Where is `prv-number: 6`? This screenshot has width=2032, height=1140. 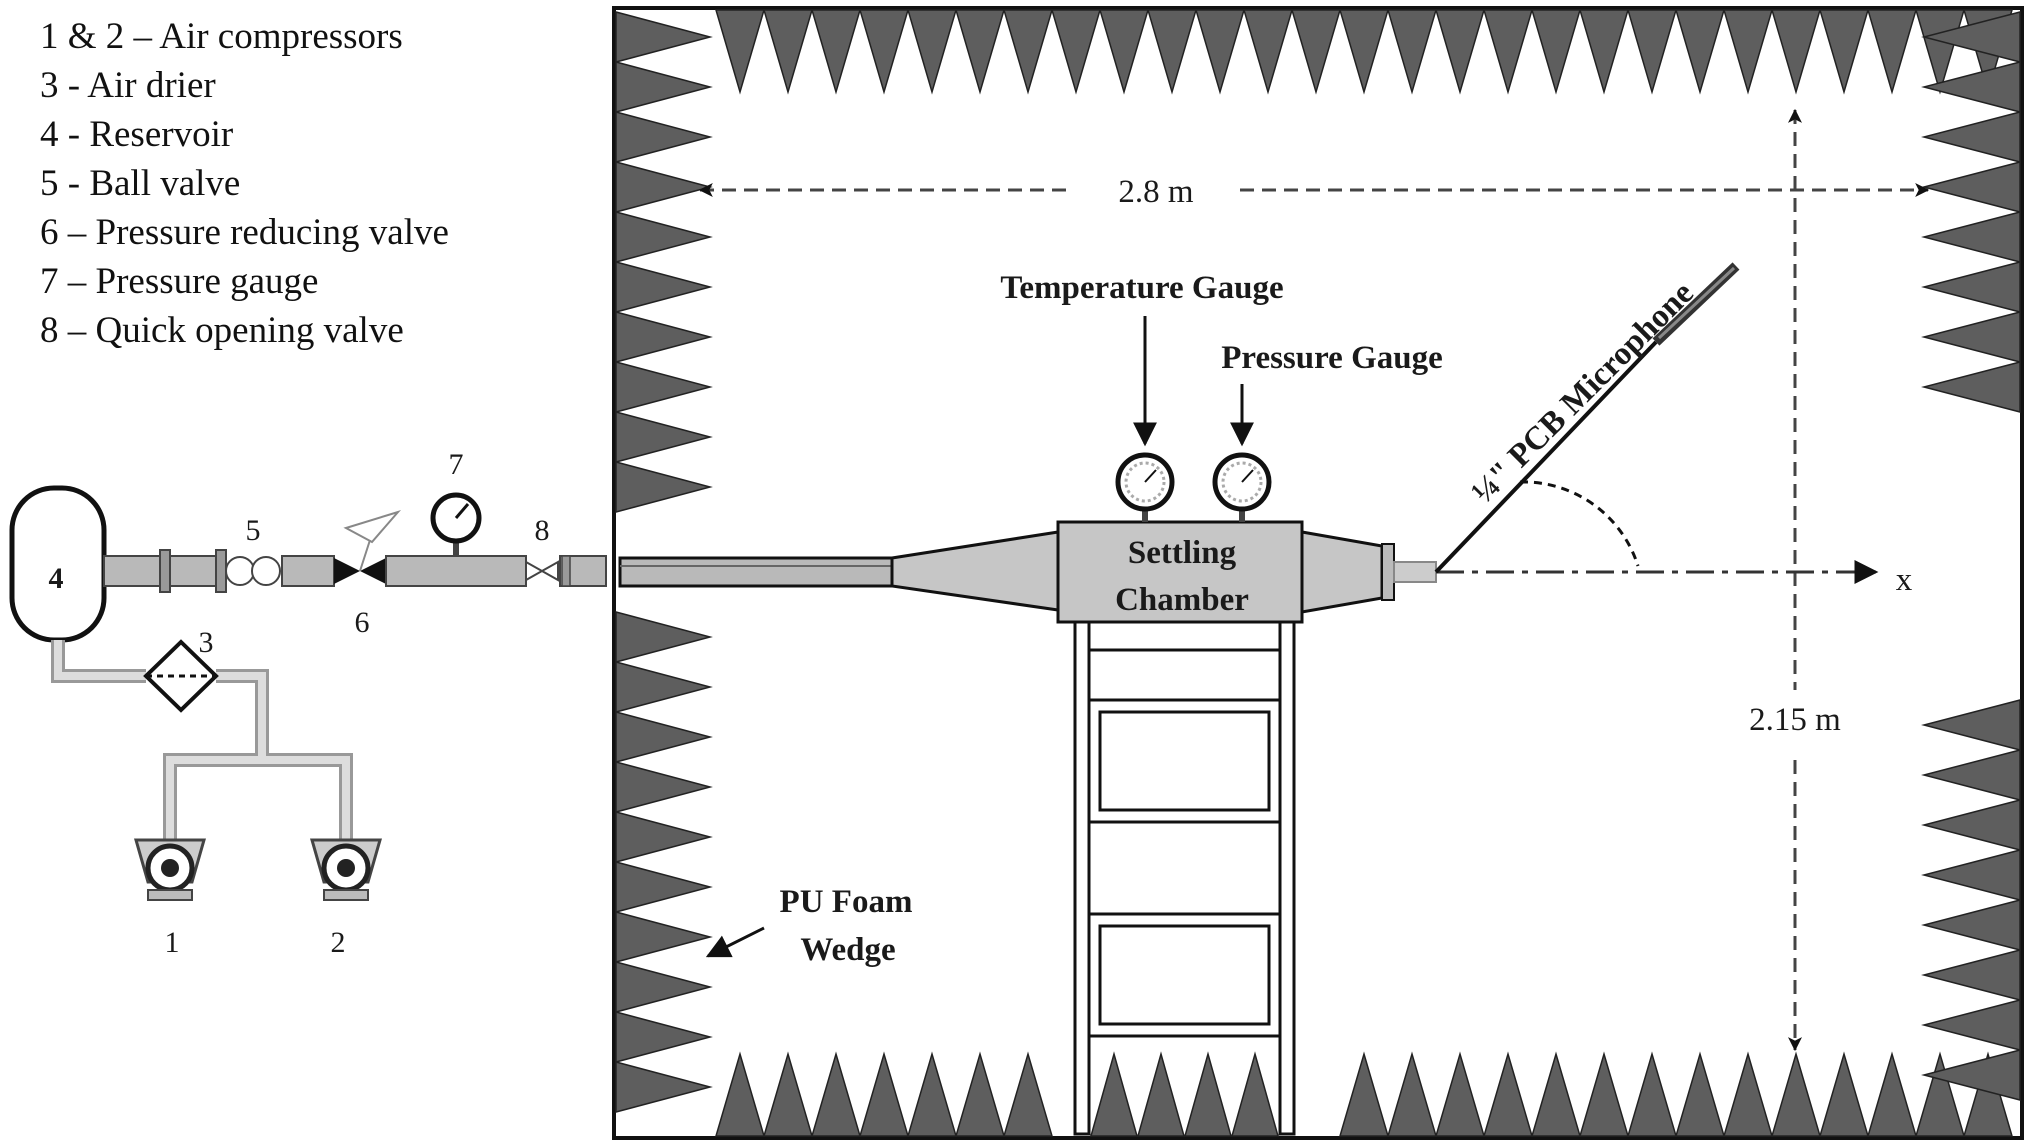 prv-number: 6 is located at coordinates (362, 622).